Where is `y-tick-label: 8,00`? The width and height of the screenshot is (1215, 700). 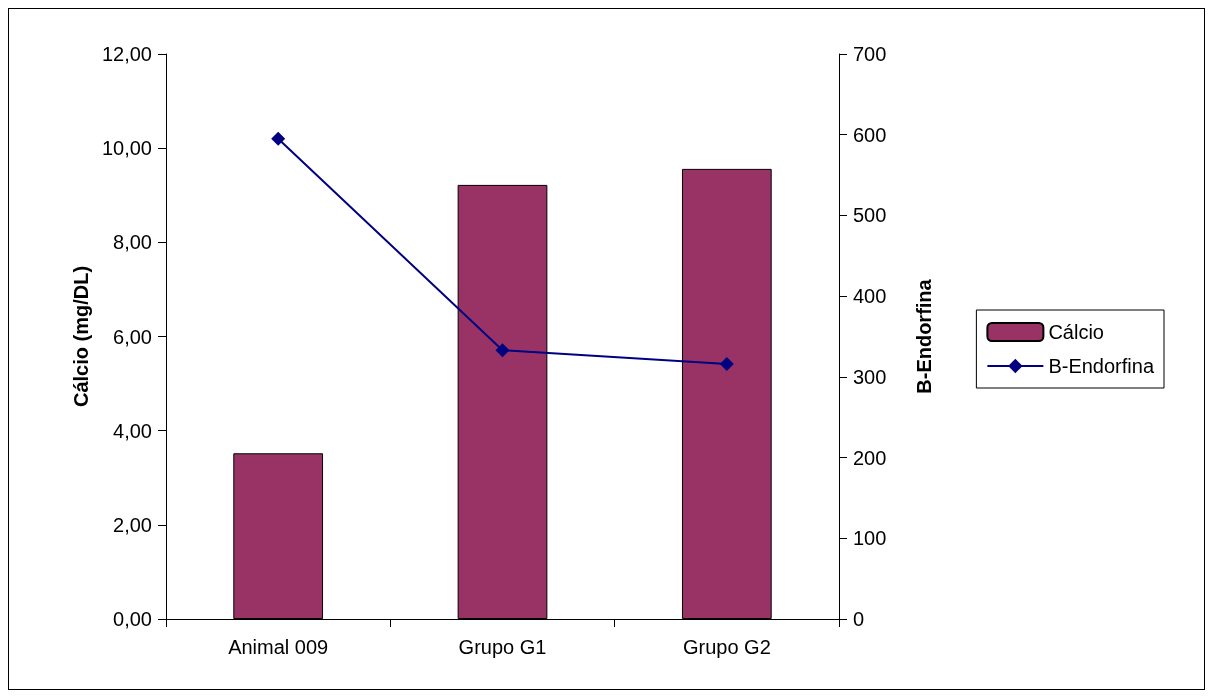
y-tick-label: 8,00 is located at coordinates (132, 242).